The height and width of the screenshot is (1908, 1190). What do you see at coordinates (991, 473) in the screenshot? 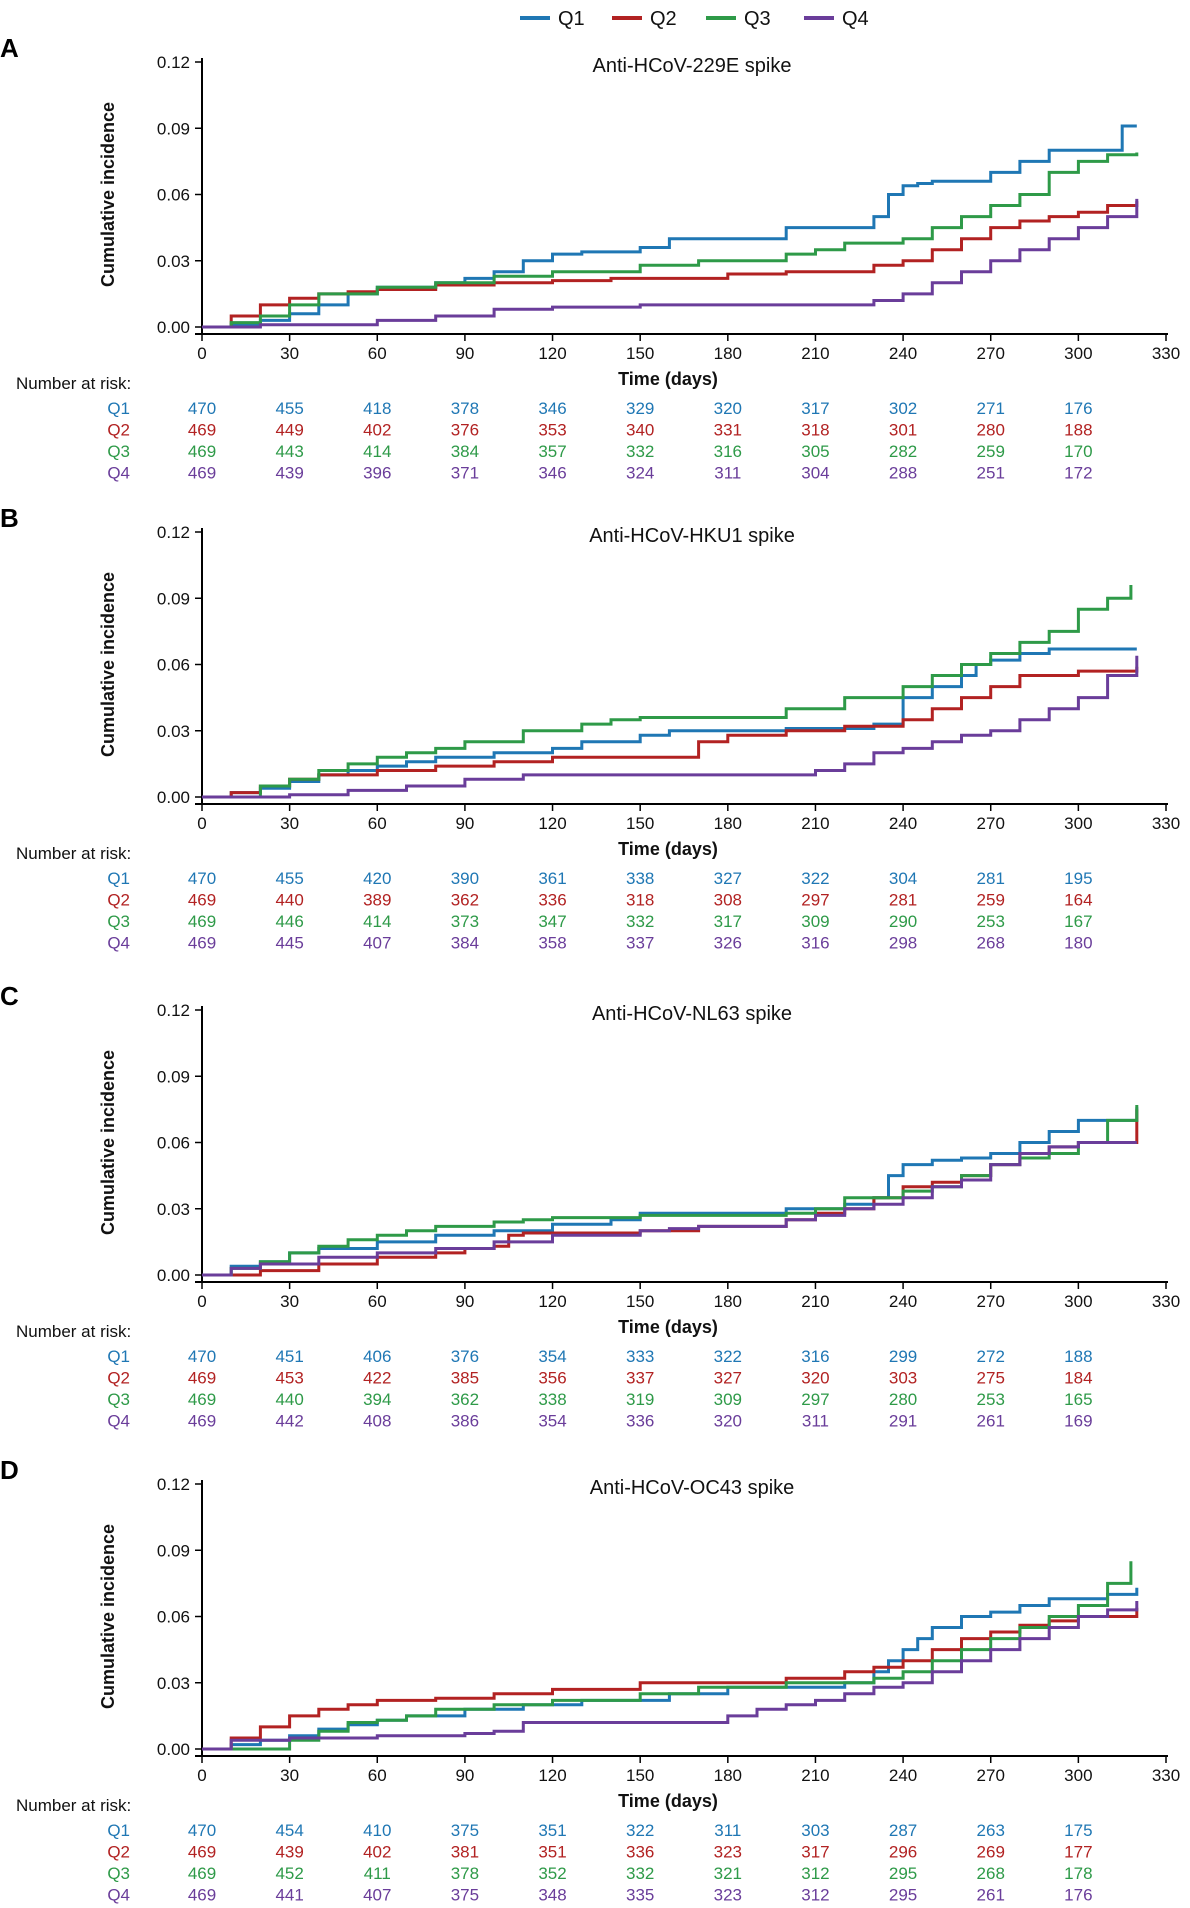
I see `risk-count: 251` at bounding box center [991, 473].